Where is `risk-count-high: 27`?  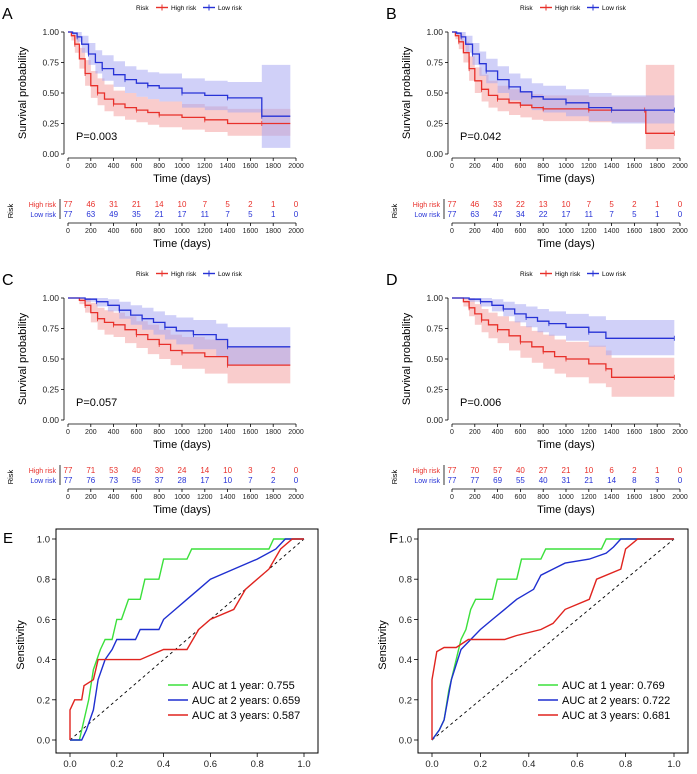
risk-count-high: 27 is located at coordinates (543, 470).